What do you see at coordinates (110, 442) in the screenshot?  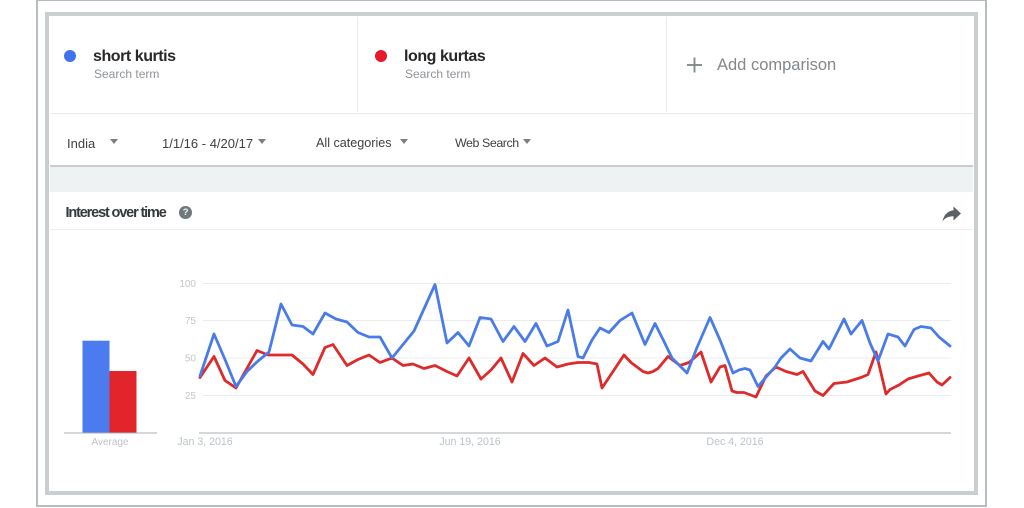 I see `svg-text: Average` at bounding box center [110, 442].